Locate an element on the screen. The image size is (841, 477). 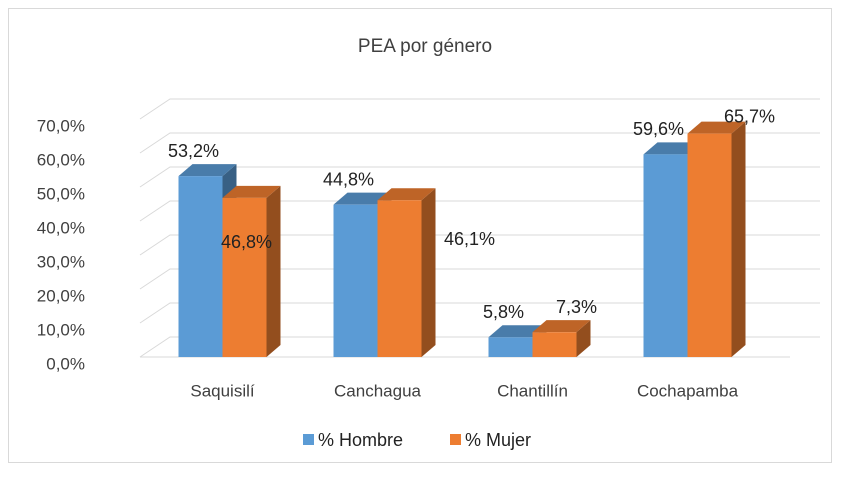
x-tick-label: Canchagua is located at coordinates (378, 390).